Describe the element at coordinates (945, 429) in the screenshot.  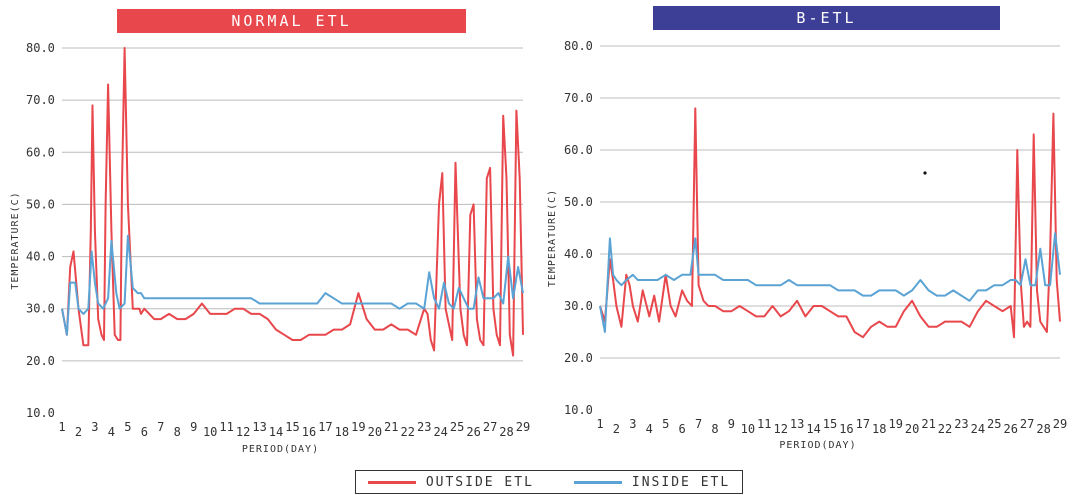
I see `x-tick-label-b-21: 22` at that location.